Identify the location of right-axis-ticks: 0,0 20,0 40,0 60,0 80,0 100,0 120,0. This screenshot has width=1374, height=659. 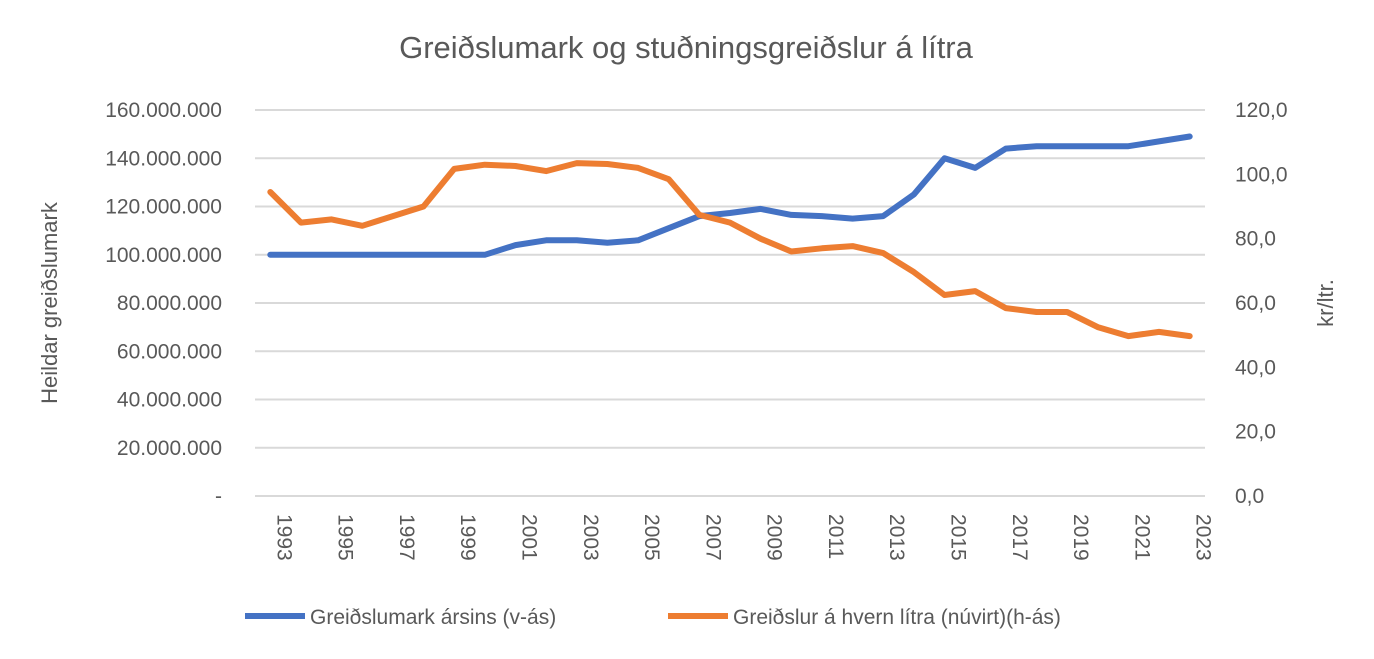
(1261, 303).